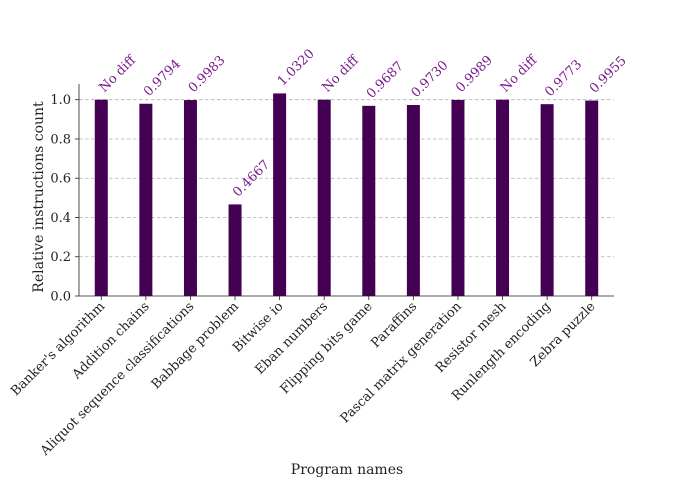 Image resolution: width=676 pixels, height=477 pixels. Describe the element at coordinates (60, 139) in the screenshot. I see `y-tick-label: 0.8` at that location.